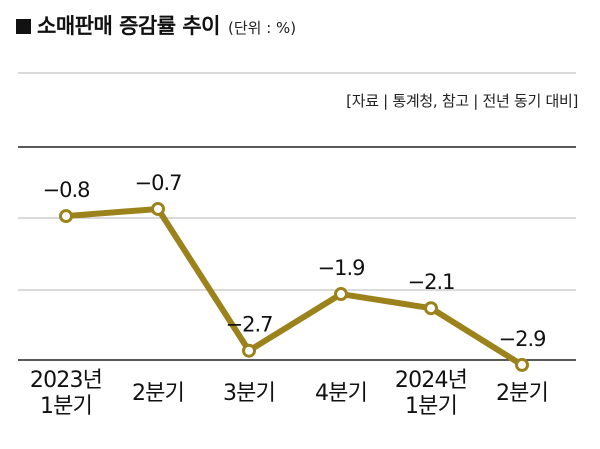 The height and width of the screenshot is (449, 600). I want to click on data-label-2: −0.7, so click(158, 183).